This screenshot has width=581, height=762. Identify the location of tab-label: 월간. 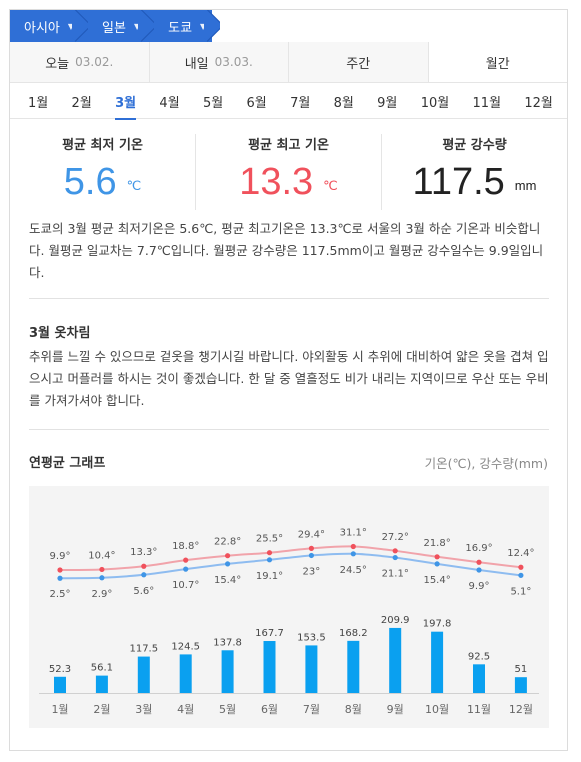
(497, 64).